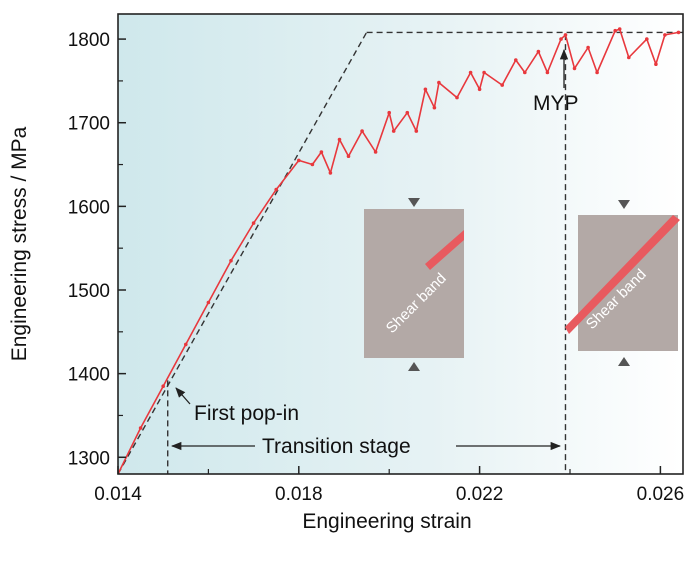 The width and height of the screenshot is (700, 561). Describe the element at coordinates (444, 250) in the screenshot. I see `inset-left-shear-band` at that location.